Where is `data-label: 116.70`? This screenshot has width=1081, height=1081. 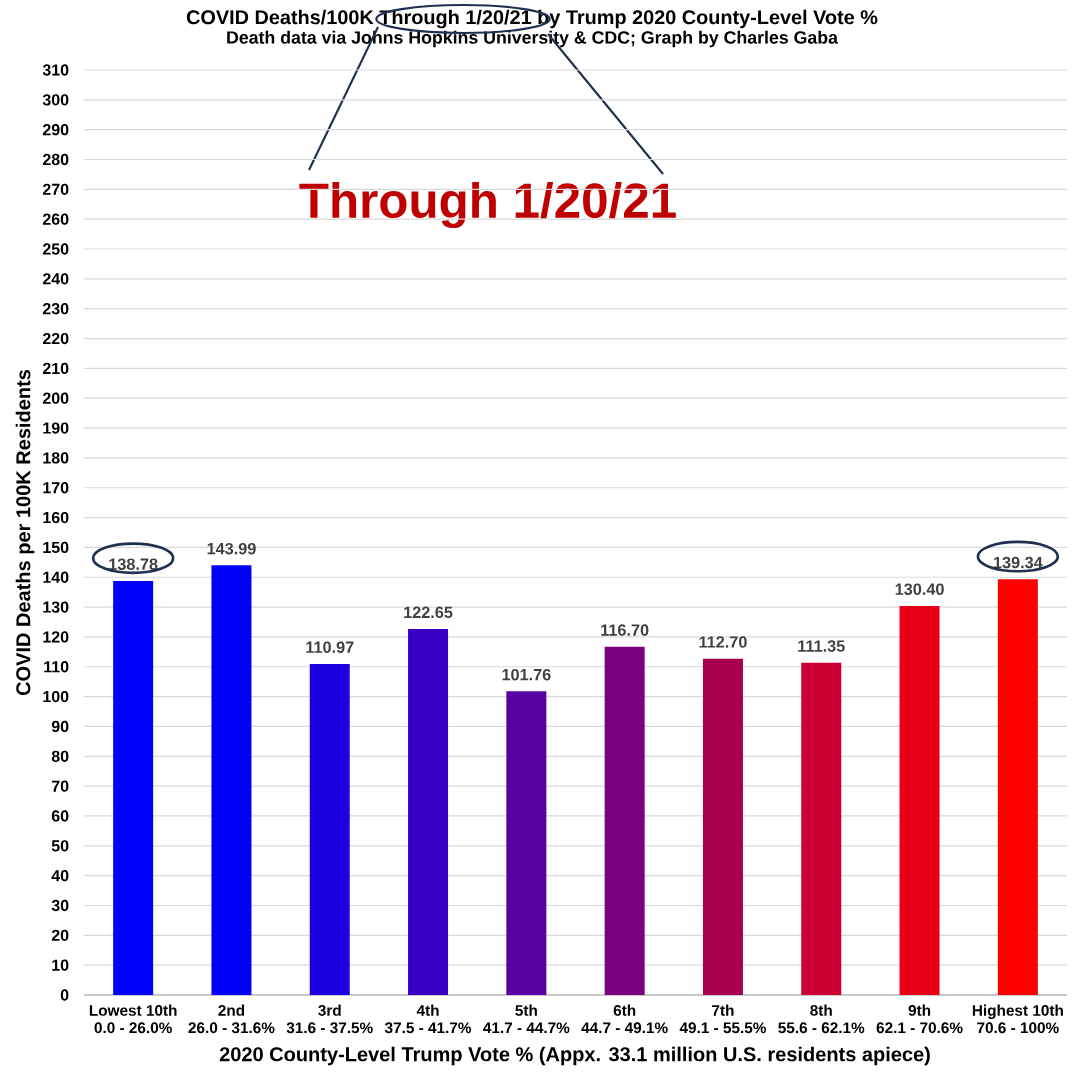
data-label: 116.70 is located at coordinates (625, 630).